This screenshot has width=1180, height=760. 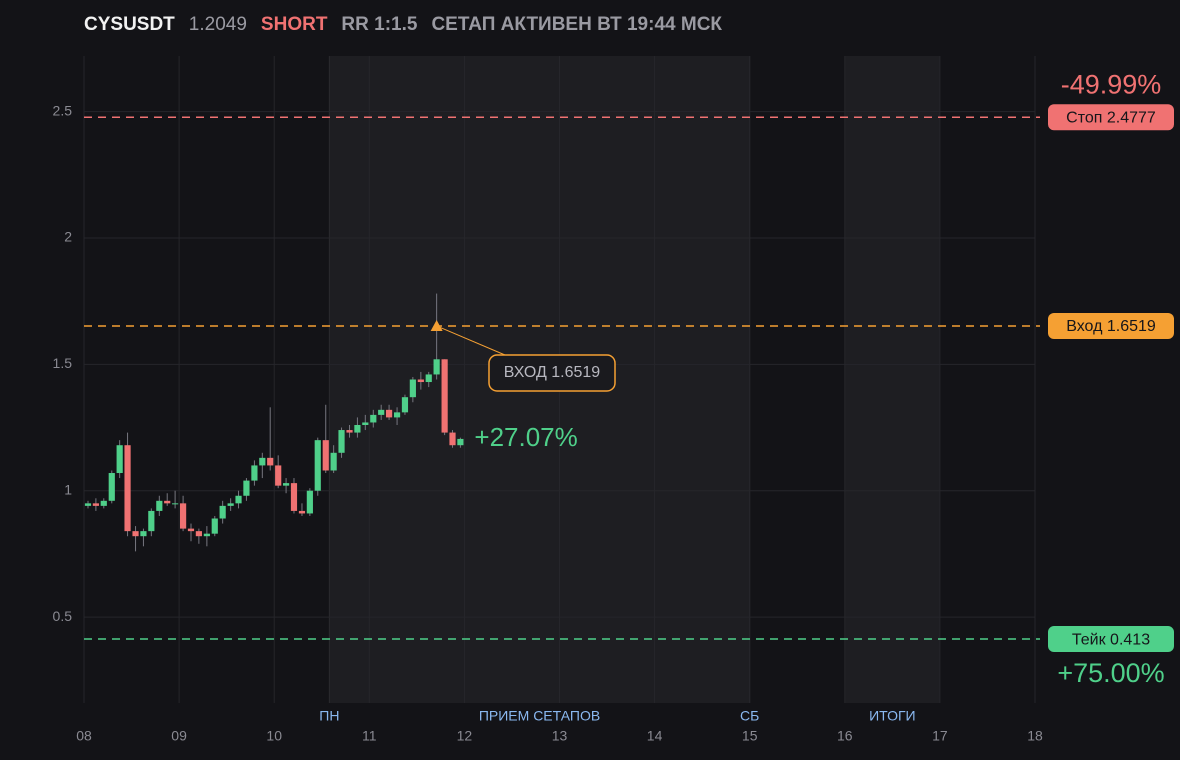 I want to click on level-percent: -49.99%, so click(x=1111, y=84).